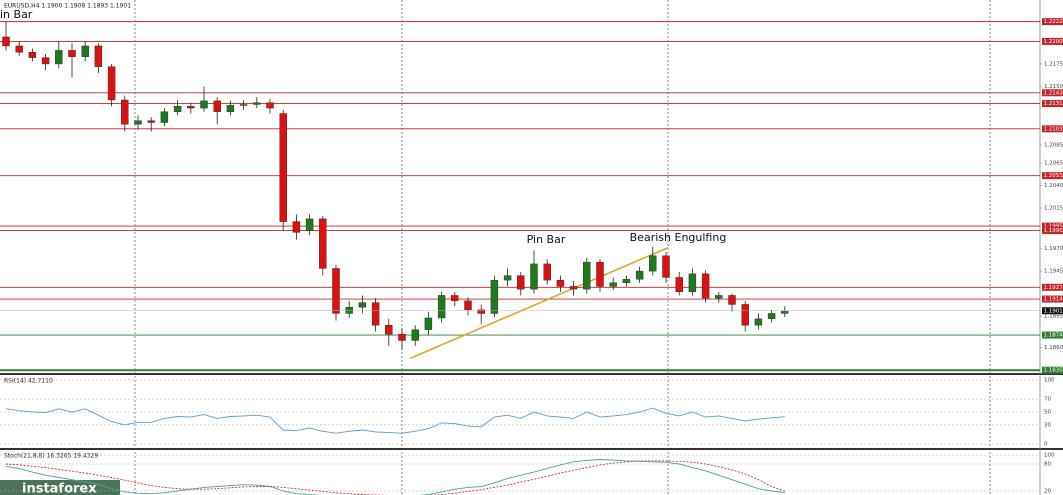 This screenshot has width=1063, height=495. What do you see at coordinates (539, 303) in the screenshot?
I see `trendline` at bounding box center [539, 303].